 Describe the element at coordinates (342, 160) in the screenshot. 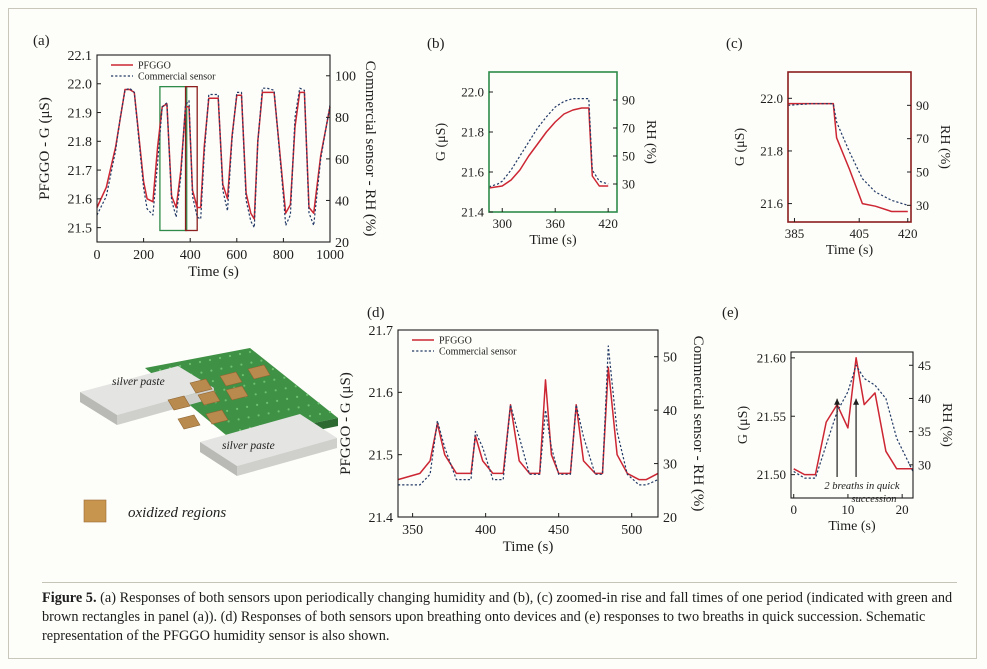

I see `y2-tick-label: 60` at that location.